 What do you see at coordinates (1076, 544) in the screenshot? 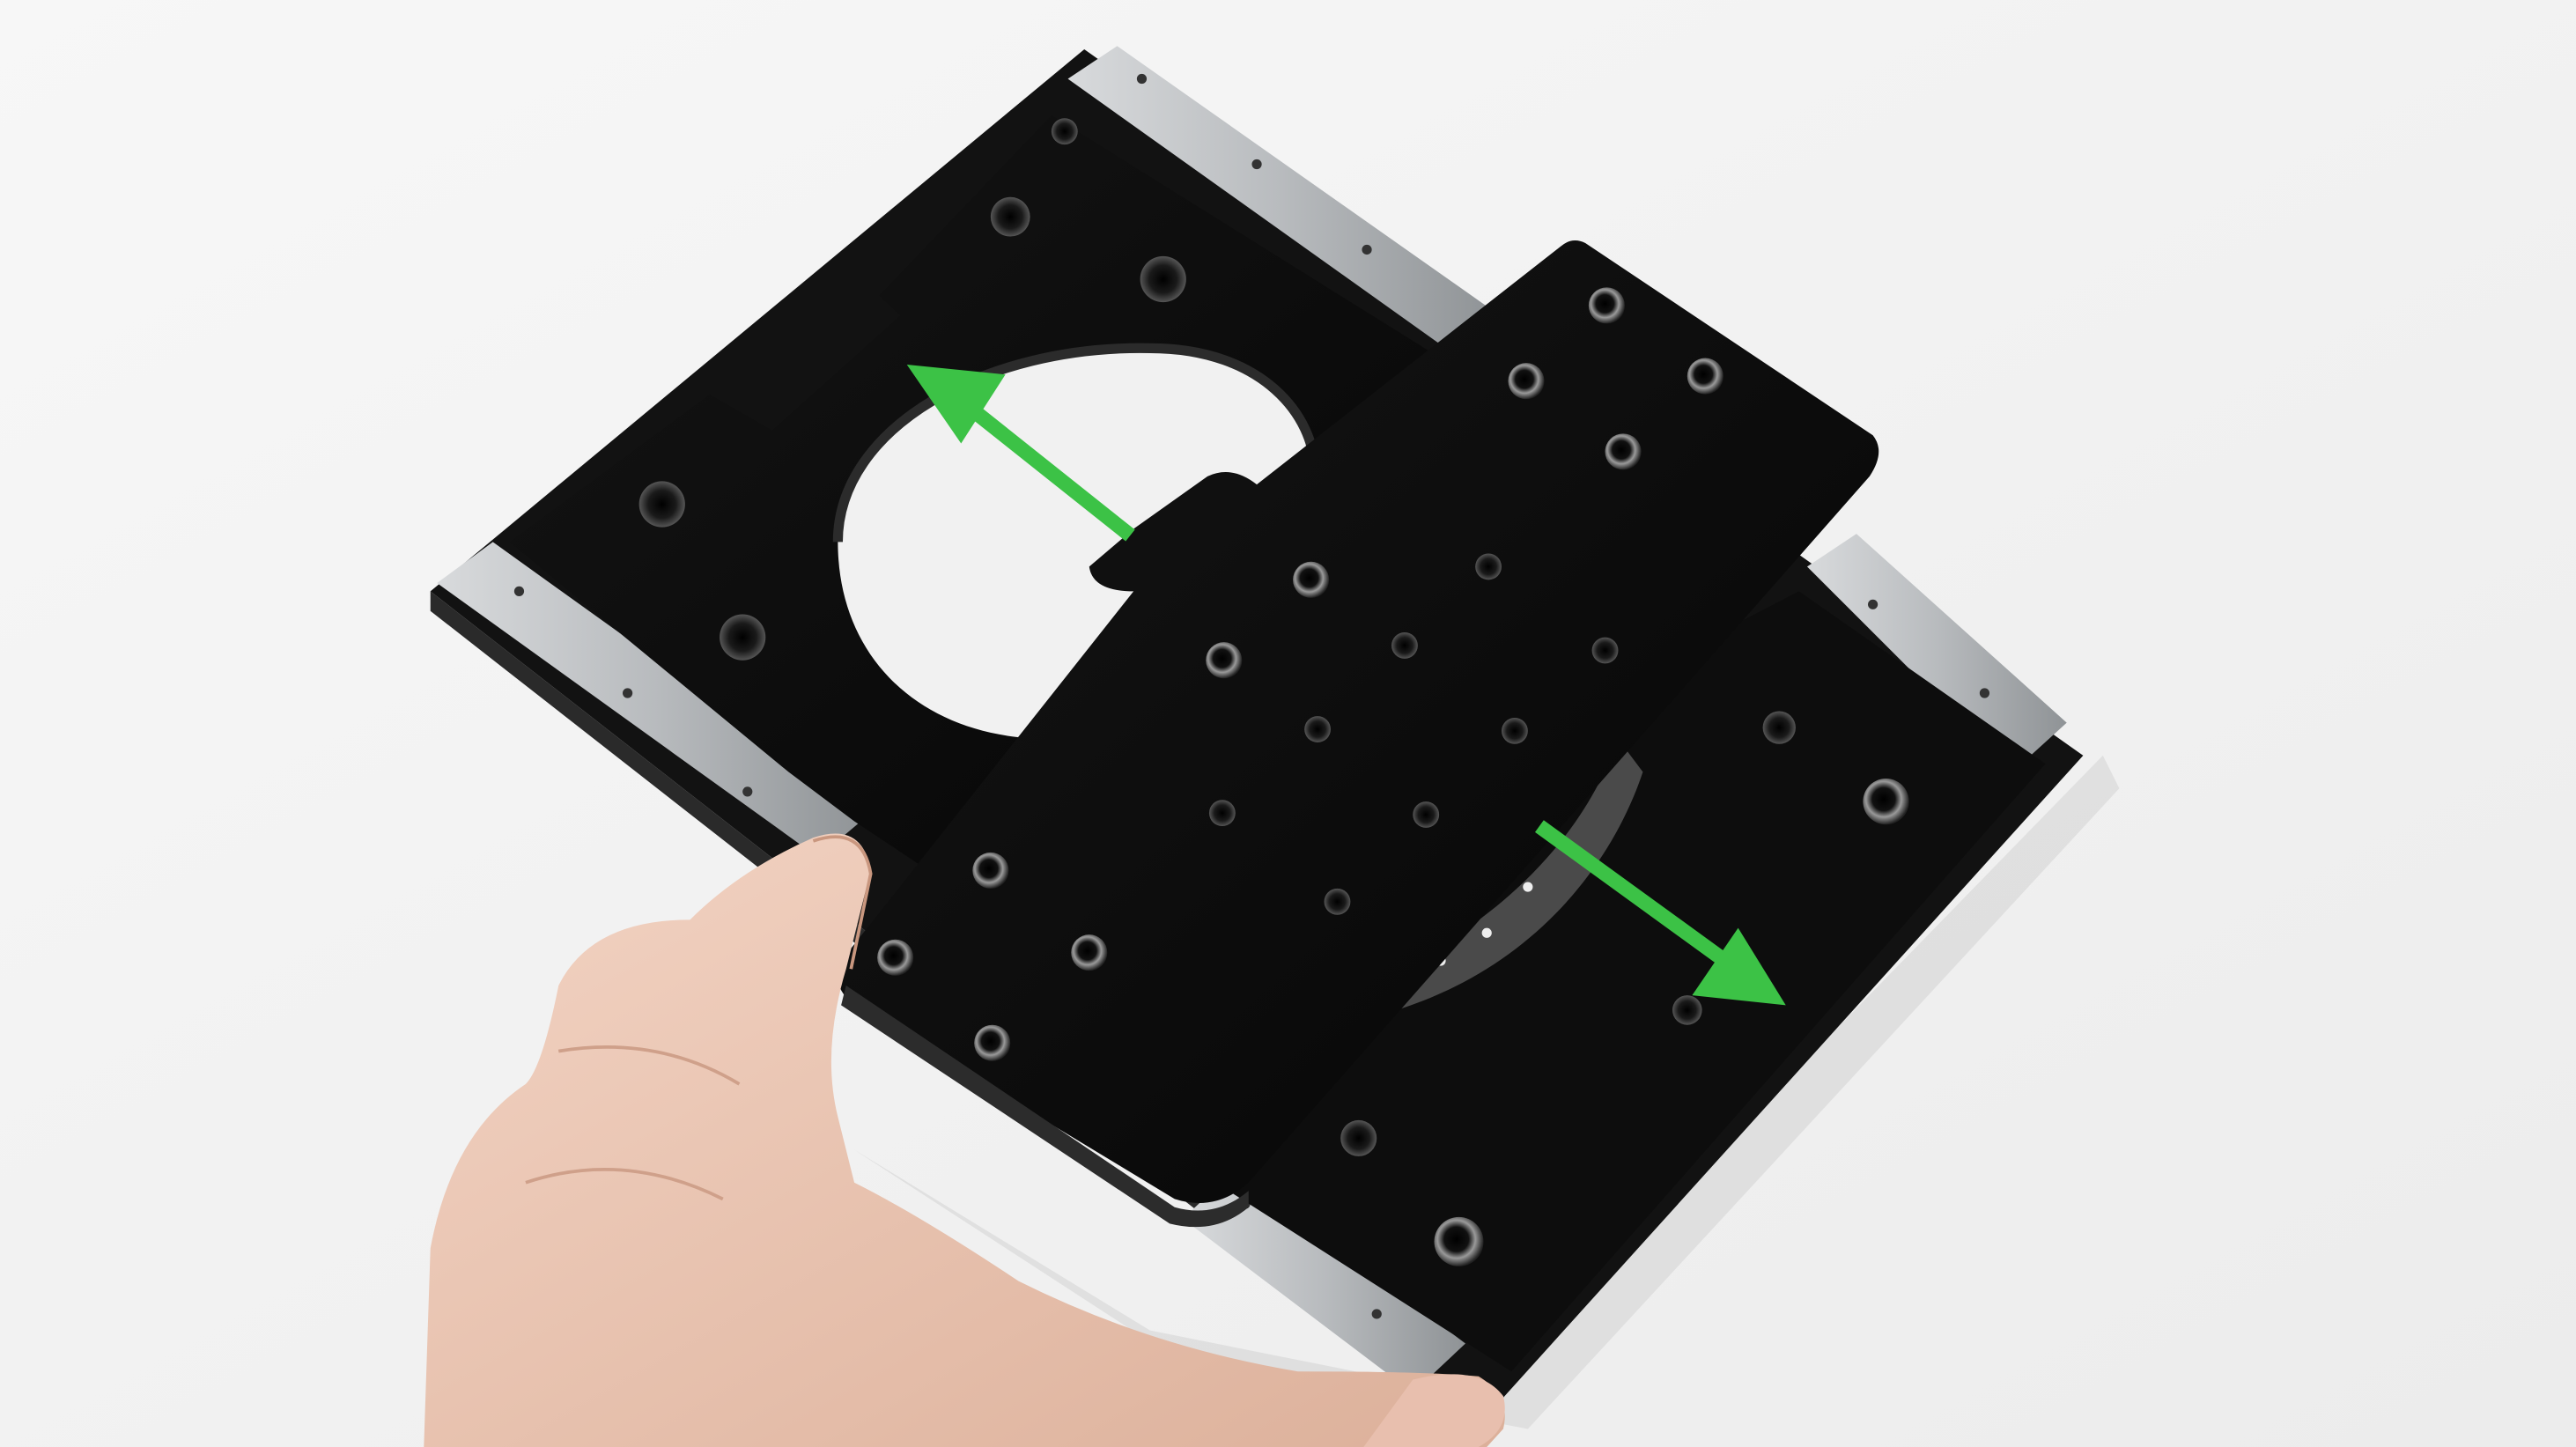
I see `plate-cutout` at bounding box center [1076, 544].